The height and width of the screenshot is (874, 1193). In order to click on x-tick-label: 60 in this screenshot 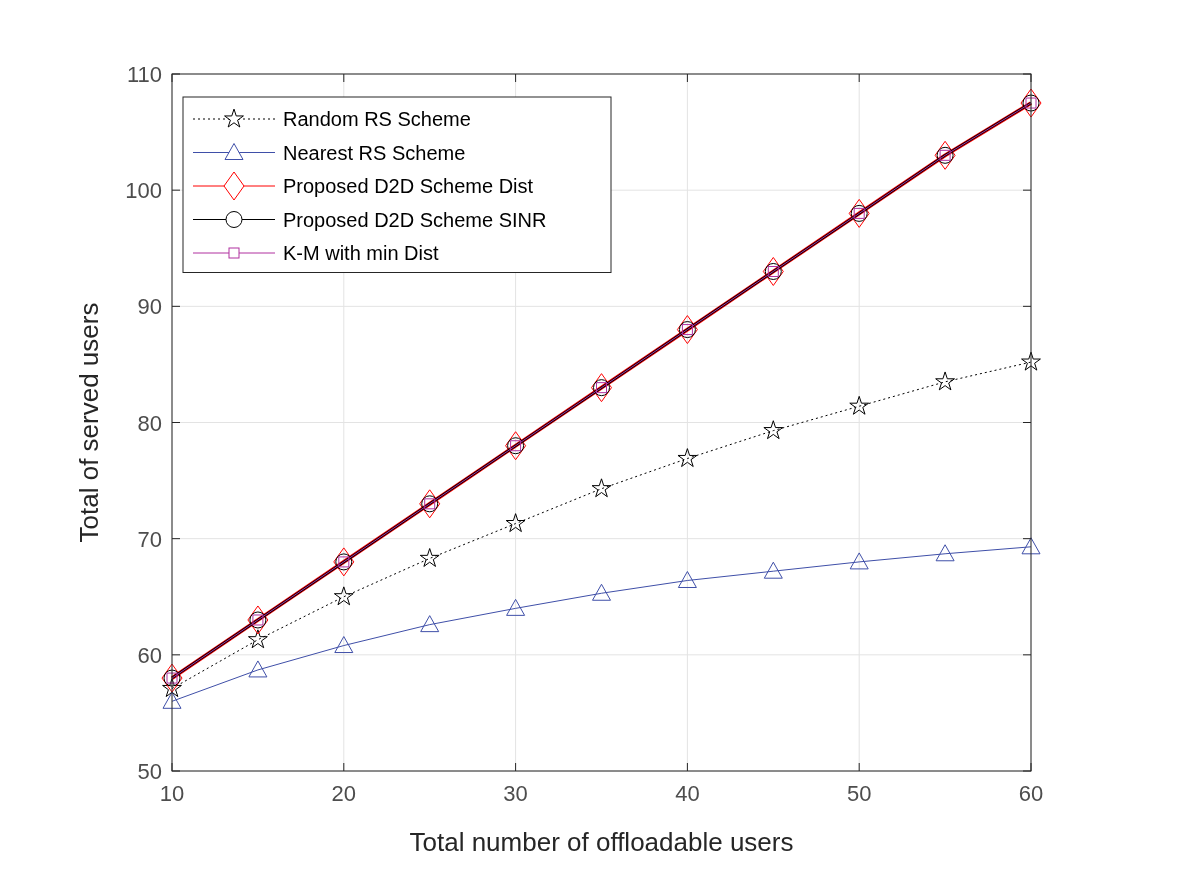, I will do `click(1031, 793)`.